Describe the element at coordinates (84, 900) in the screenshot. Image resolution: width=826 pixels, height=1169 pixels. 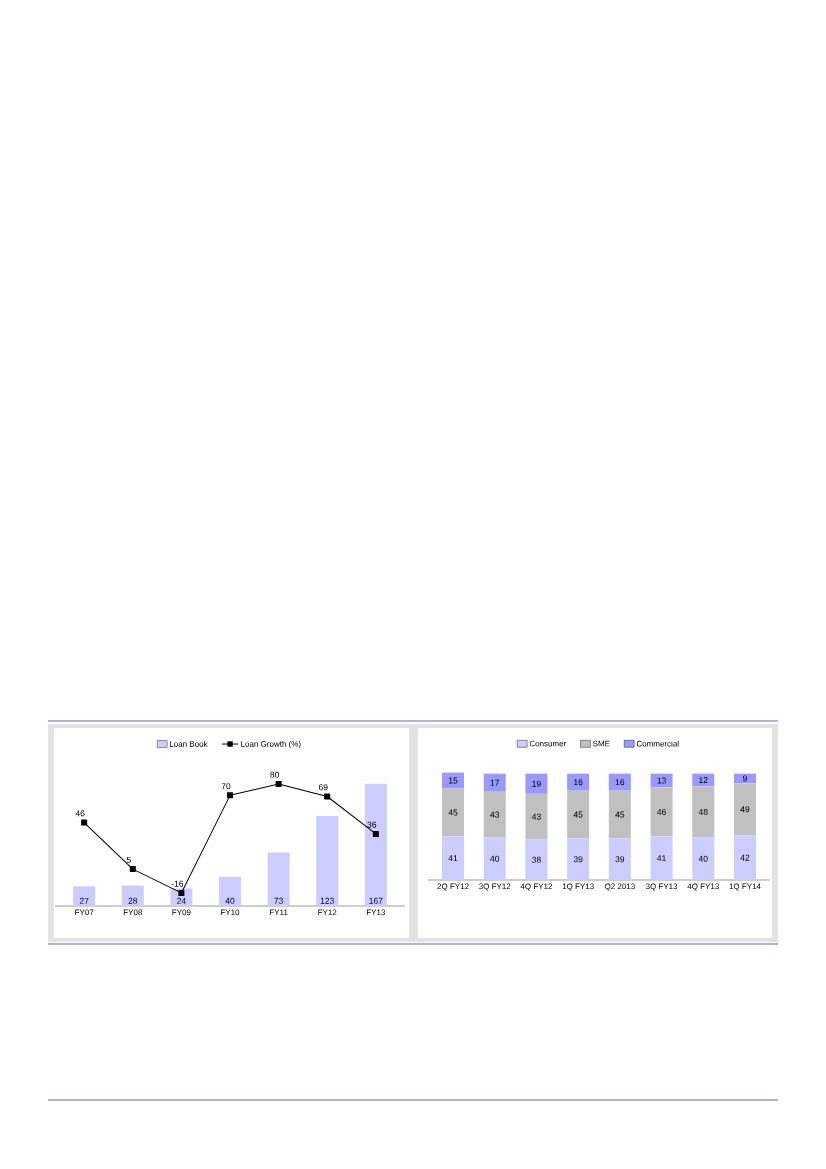
I see `data-label: 27` at that location.